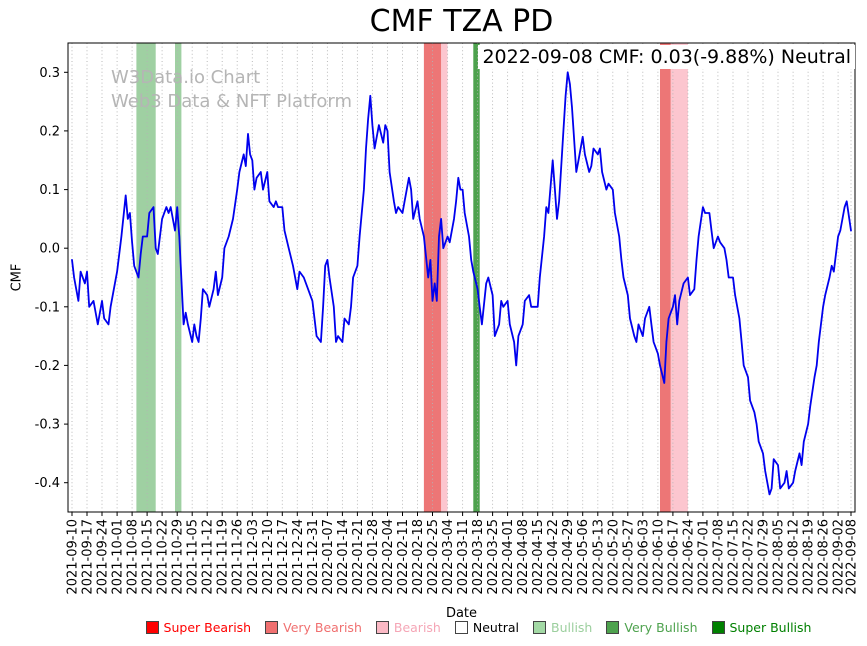 The width and height of the screenshot is (867, 646). I want to click on y-tick-label: -0.3, so click(47, 425).